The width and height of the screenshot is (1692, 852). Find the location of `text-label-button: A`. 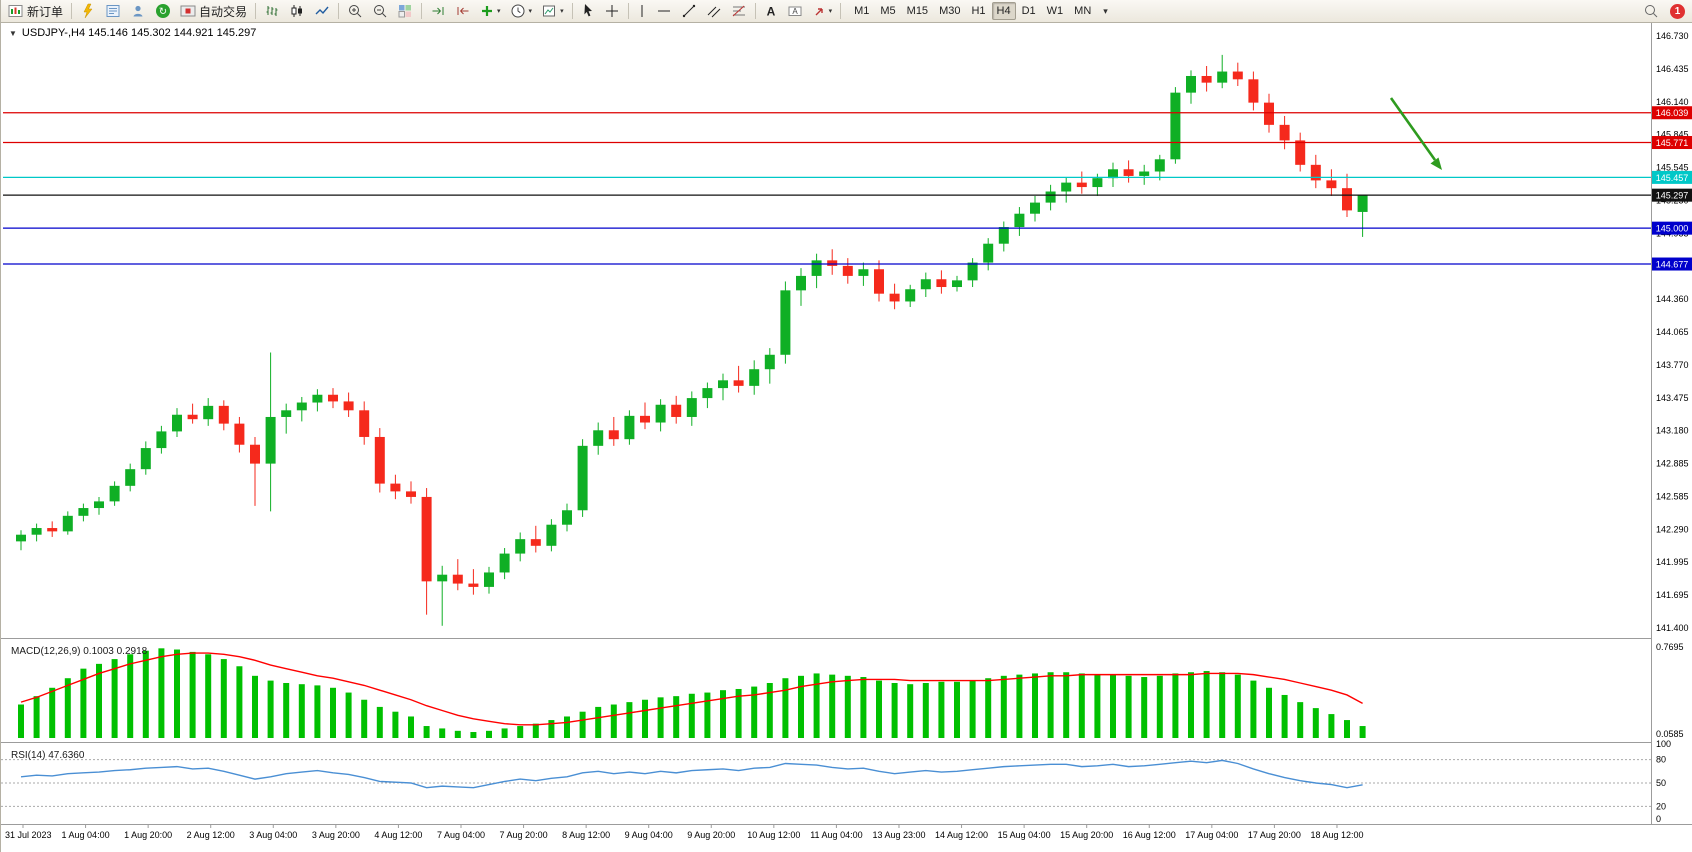

text-label-button: A is located at coordinates (795, 11).